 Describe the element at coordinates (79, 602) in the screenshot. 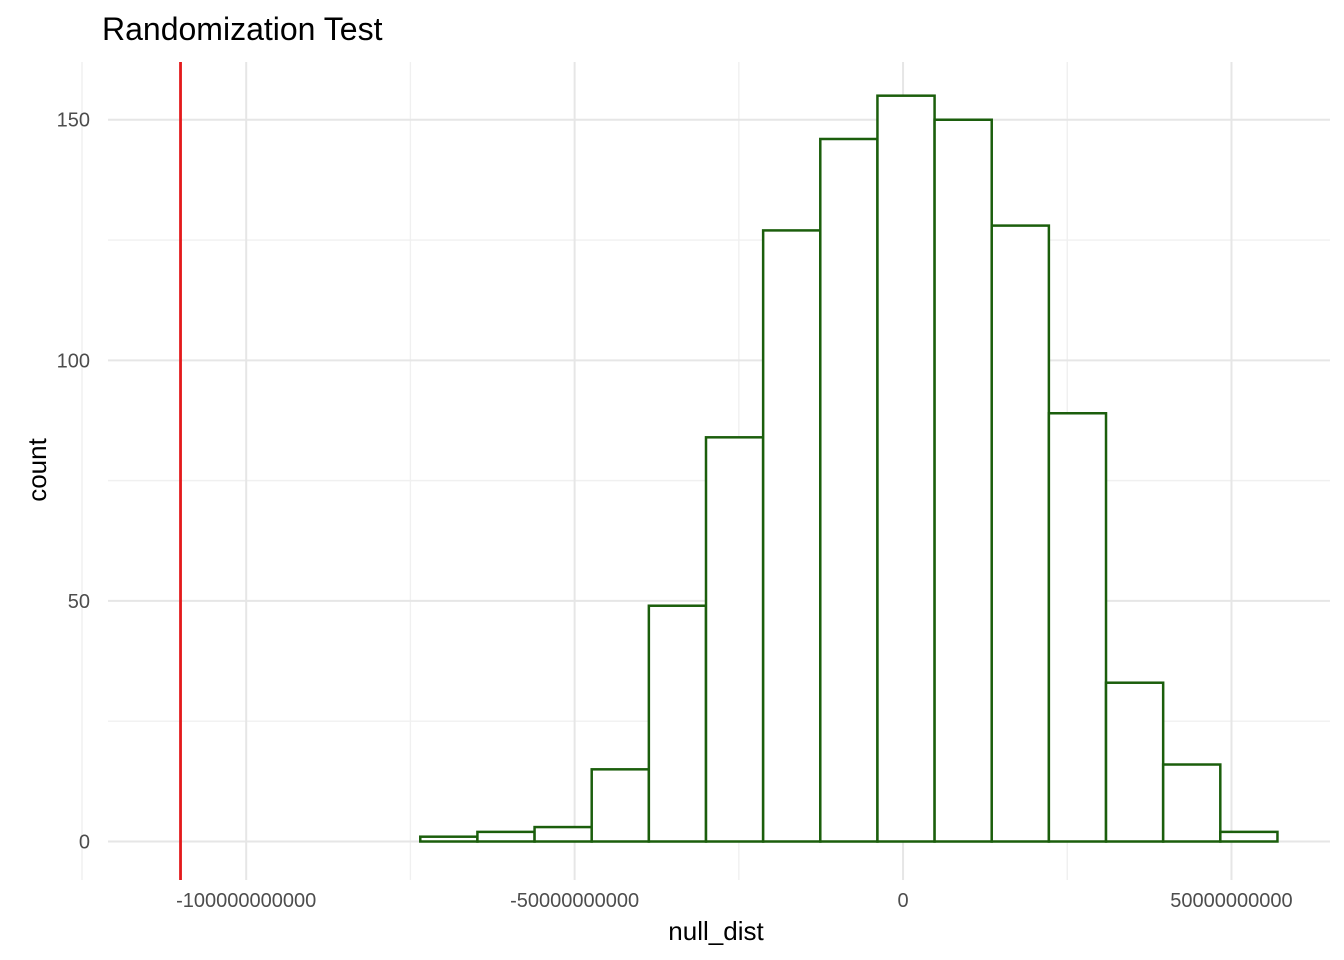

I see `y-tick-label: 50` at that location.